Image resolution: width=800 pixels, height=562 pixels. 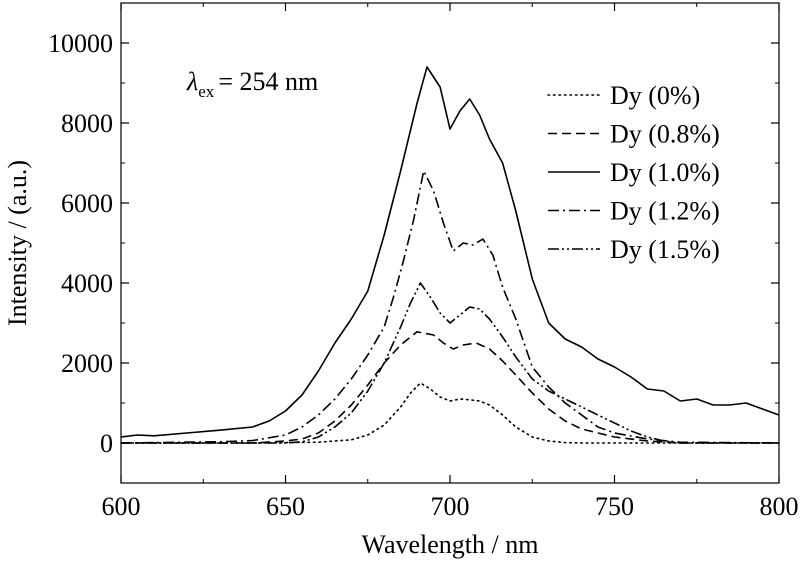 I want to click on y-tick-label: 10000, so click(x=80, y=43).